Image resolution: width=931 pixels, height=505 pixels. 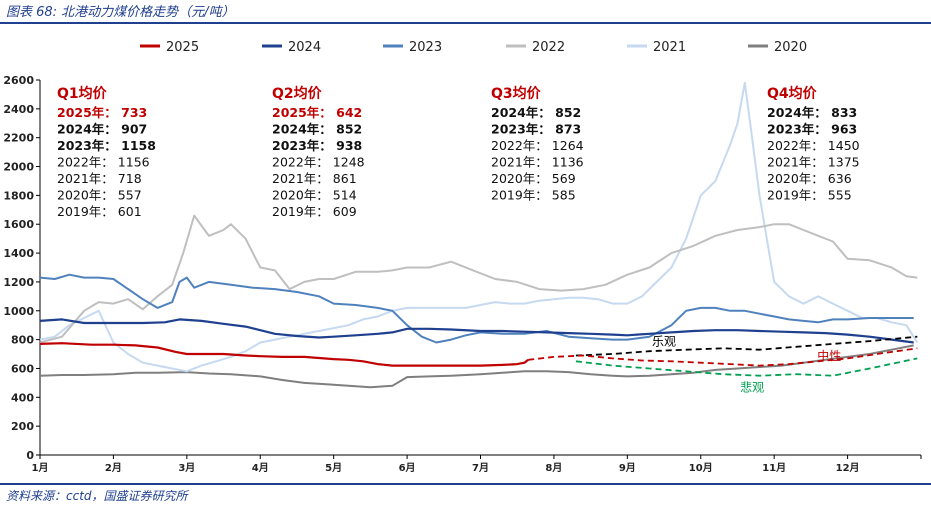 I want to click on legend-label: 2023, so click(x=425, y=47).